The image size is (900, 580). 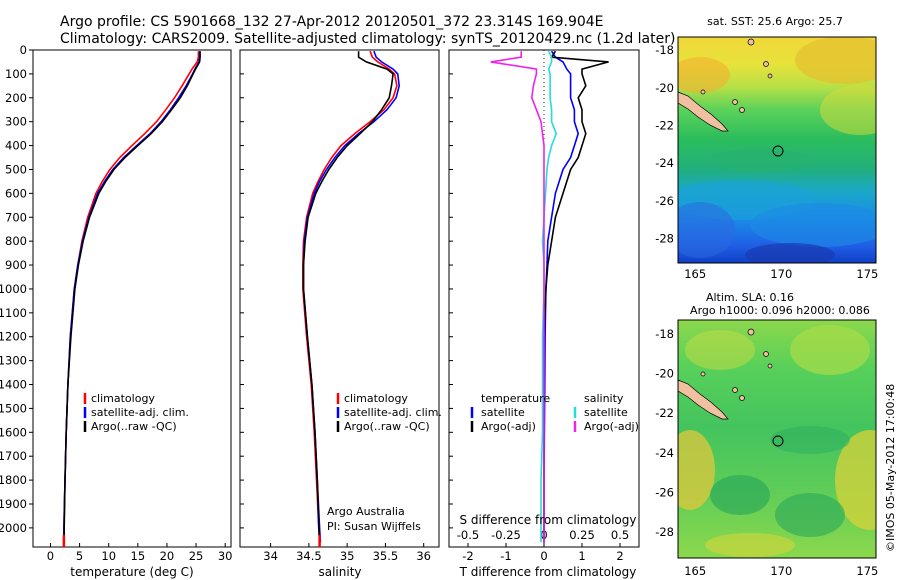 I want to click on s-difference-tick-label: 0.5, so click(x=620, y=535).